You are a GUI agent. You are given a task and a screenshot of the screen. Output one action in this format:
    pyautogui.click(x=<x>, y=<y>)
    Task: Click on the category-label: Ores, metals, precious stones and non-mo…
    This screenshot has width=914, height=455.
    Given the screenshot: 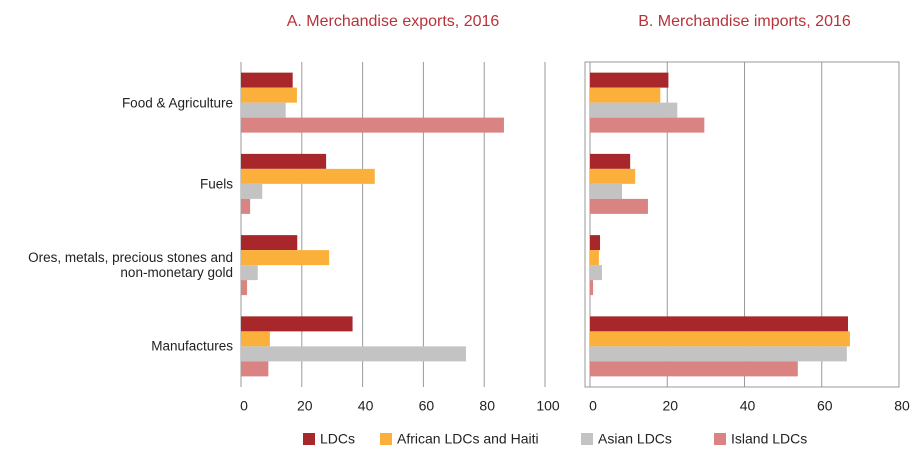 What is the action you would take?
    pyautogui.click(x=130, y=265)
    